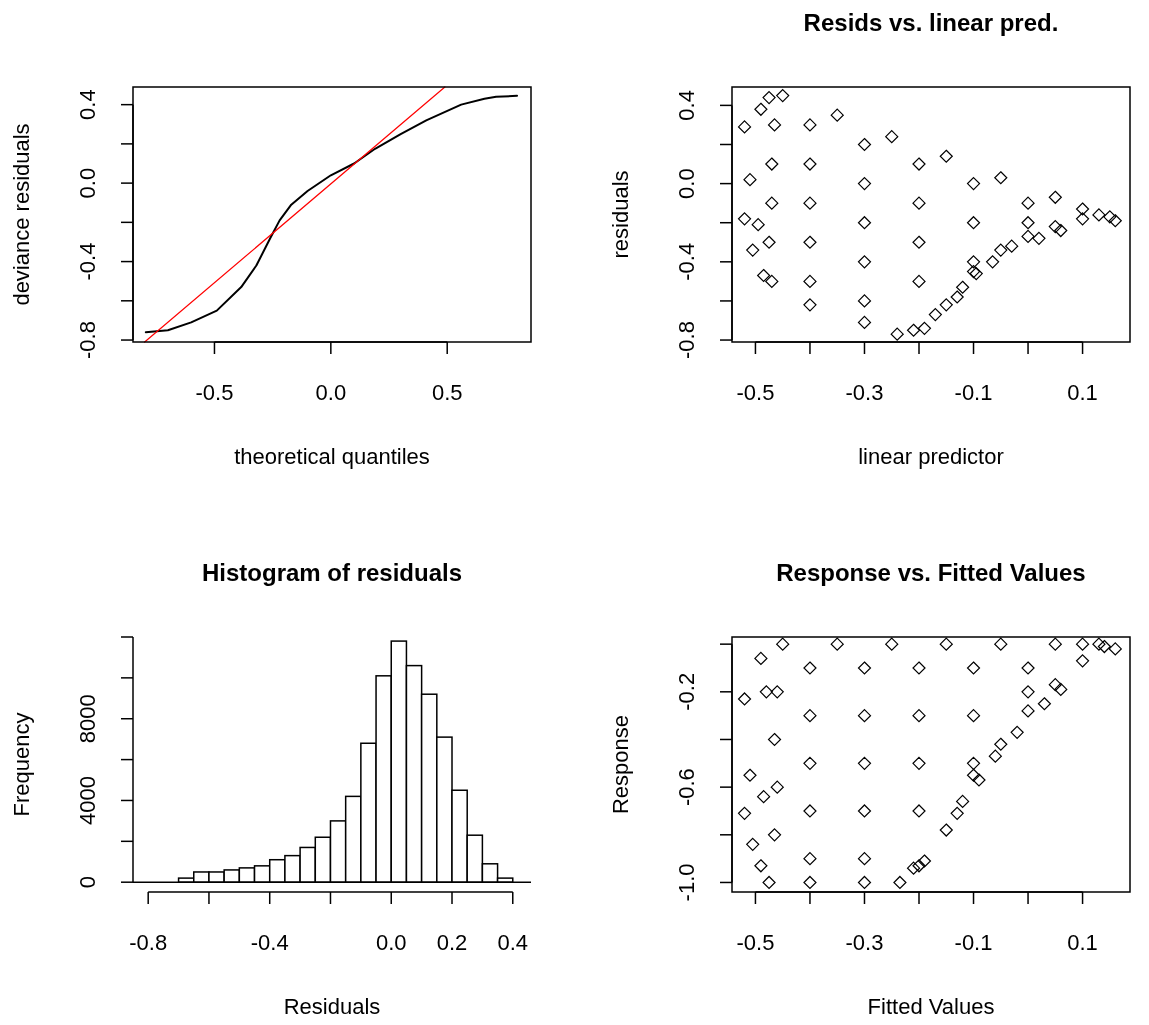 Image resolution: width=1149 pixels, height=1025 pixels. Describe the element at coordinates (452, 942) in the screenshot. I see `x-tick-label: 0.2` at that location.